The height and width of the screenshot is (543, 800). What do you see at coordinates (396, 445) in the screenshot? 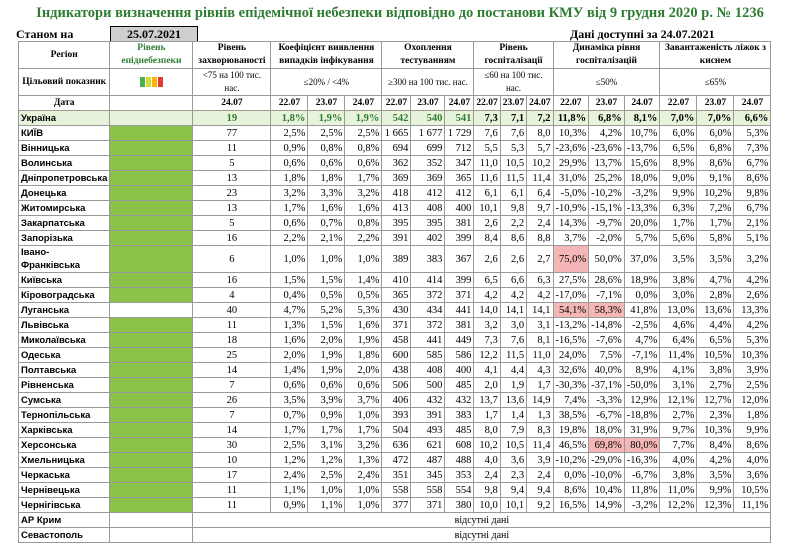
I see `testing-cell: 636` at bounding box center [396, 445].